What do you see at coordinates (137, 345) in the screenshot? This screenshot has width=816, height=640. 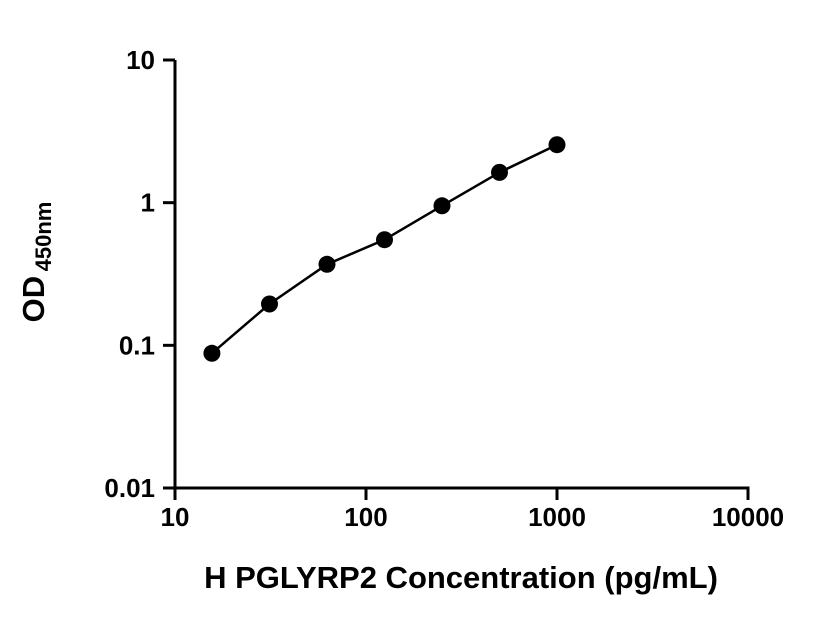 I see `y-axis-tick-label: 0.1` at bounding box center [137, 345].